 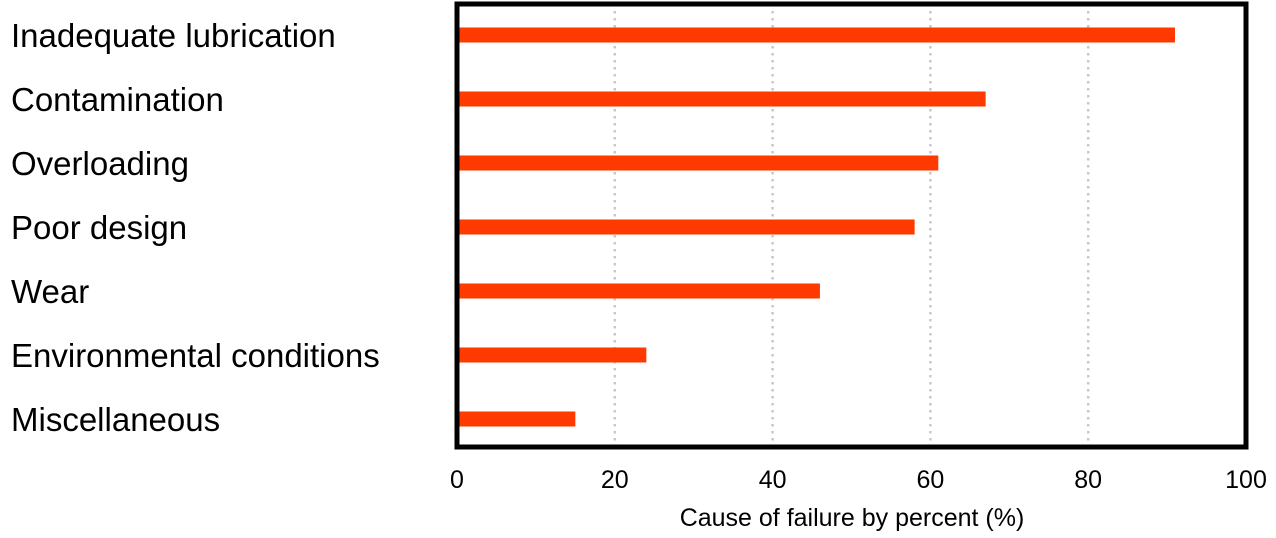 I want to click on category-label: Inadequate lubrication, so click(x=173, y=35).